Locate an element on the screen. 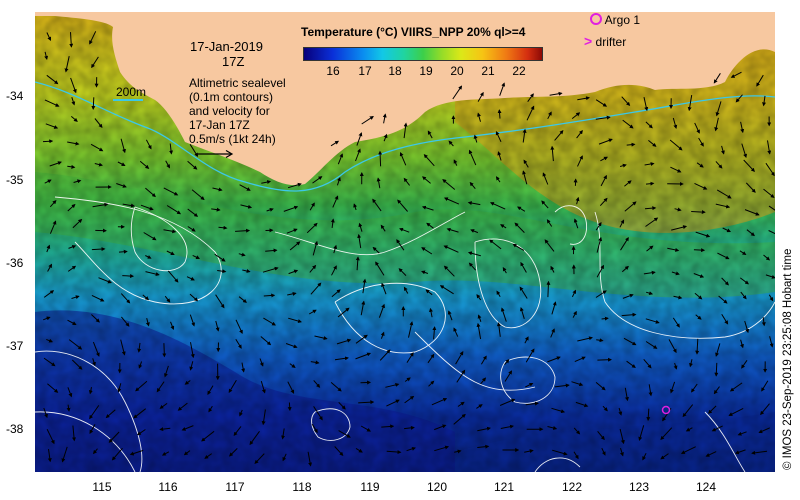 This screenshot has width=800, height=500. map-time: 17Z is located at coordinates (233, 61).